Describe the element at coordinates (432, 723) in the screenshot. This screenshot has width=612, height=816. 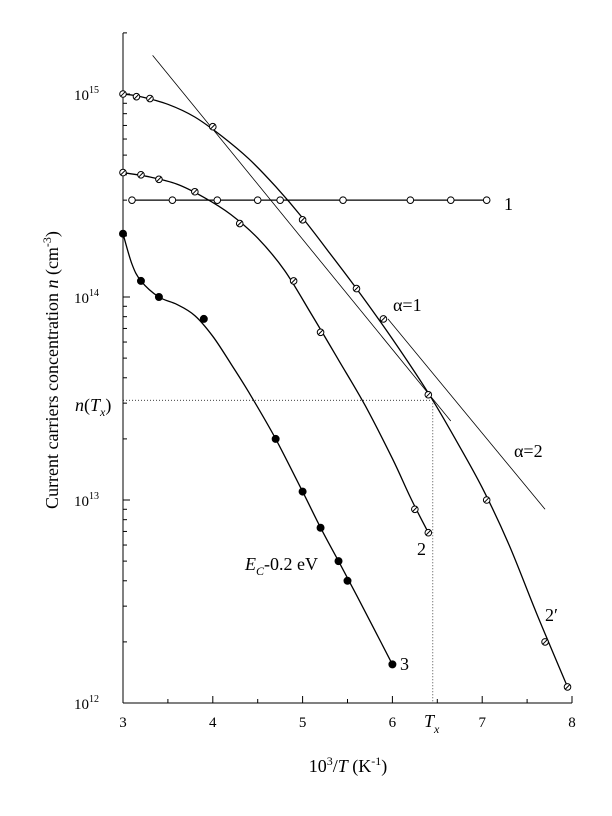
I see `Tx-label: Tx` at that location.